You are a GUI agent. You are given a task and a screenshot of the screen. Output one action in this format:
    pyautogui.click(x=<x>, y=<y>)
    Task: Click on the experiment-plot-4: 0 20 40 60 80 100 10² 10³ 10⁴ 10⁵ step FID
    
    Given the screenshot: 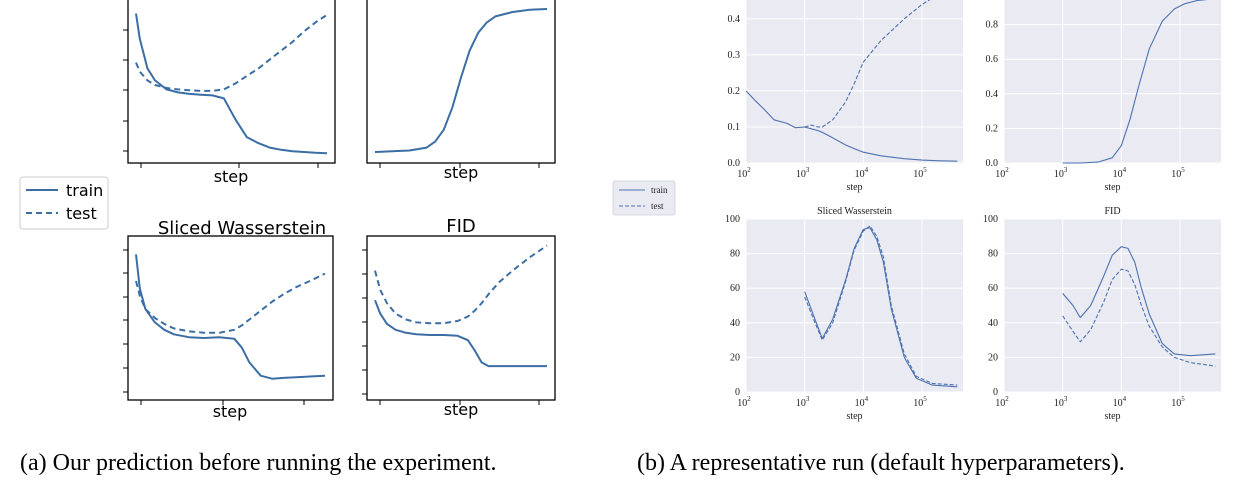 What is the action you would take?
    pyautogui.click(x=1102, y=314)
    